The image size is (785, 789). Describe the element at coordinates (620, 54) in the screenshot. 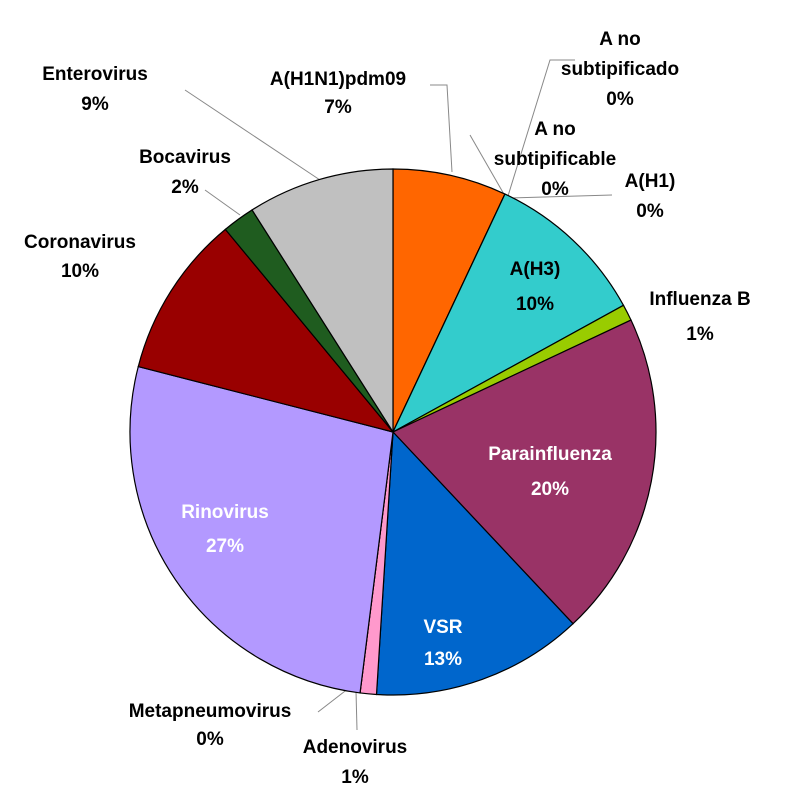

I see `slice-label: A no subtipificado` at that location.